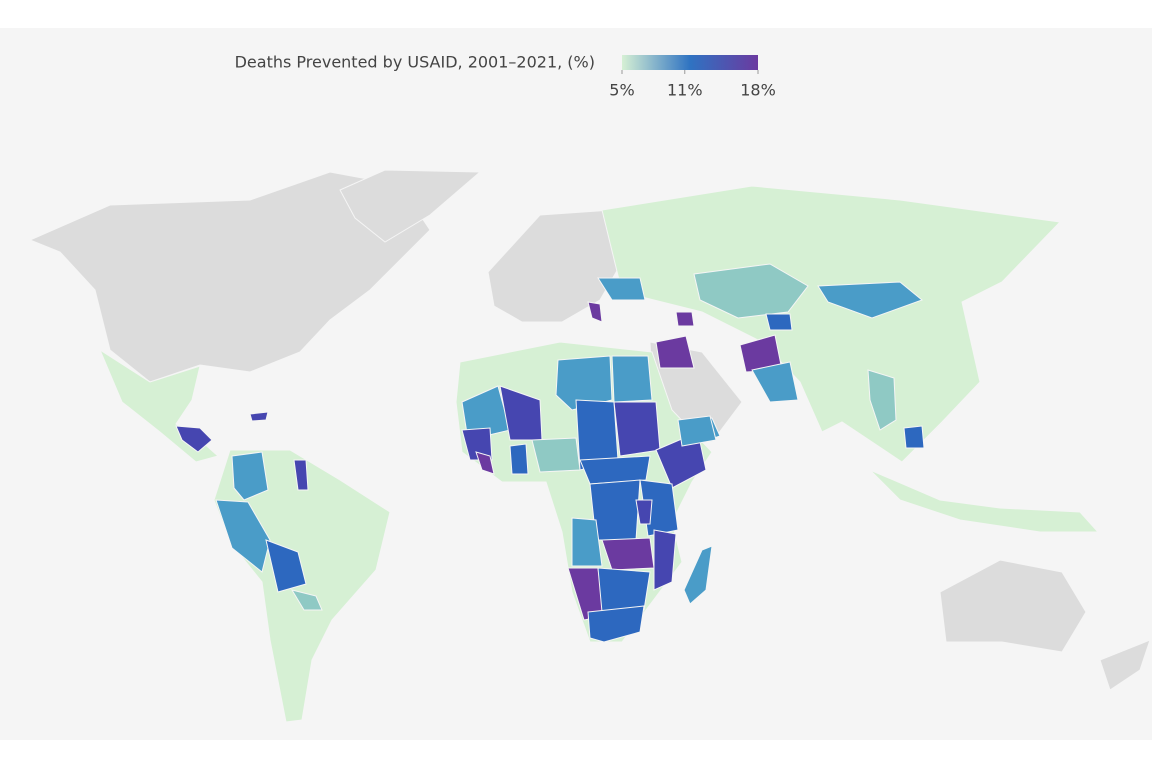 The image size is (1152, 768). What do you see at coordinates (758, 90) in the screenshot?
I see `legend-tick-label: 18%` at bounding box center [758, 90].